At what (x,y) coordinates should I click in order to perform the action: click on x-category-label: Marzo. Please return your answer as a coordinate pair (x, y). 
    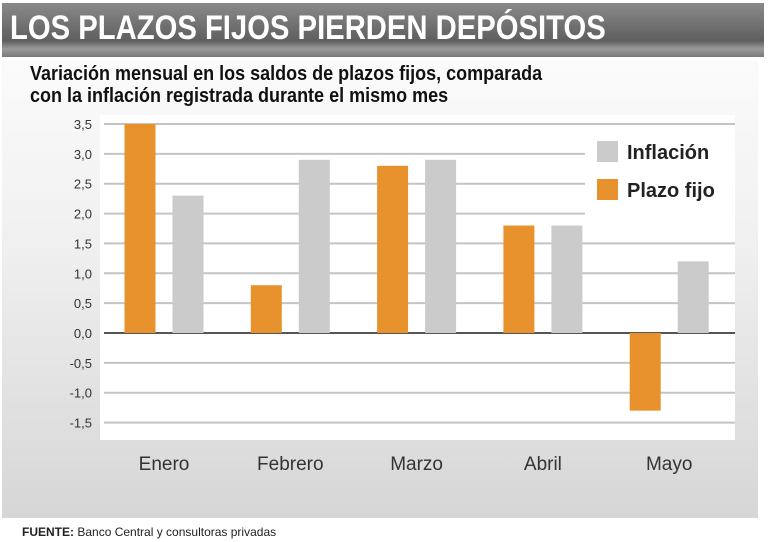
    Looking at the image, I should click on (416, 464).